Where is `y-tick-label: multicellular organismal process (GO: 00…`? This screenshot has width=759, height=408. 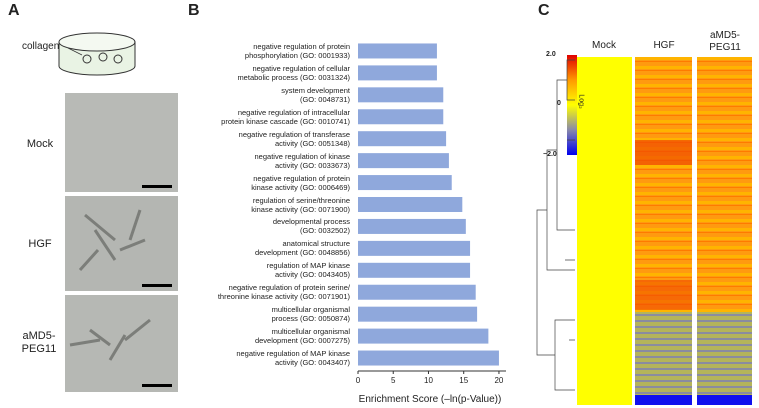
y-tick-label: multicellular organismal process (GO: 00… is located at coordinates (310, 314).